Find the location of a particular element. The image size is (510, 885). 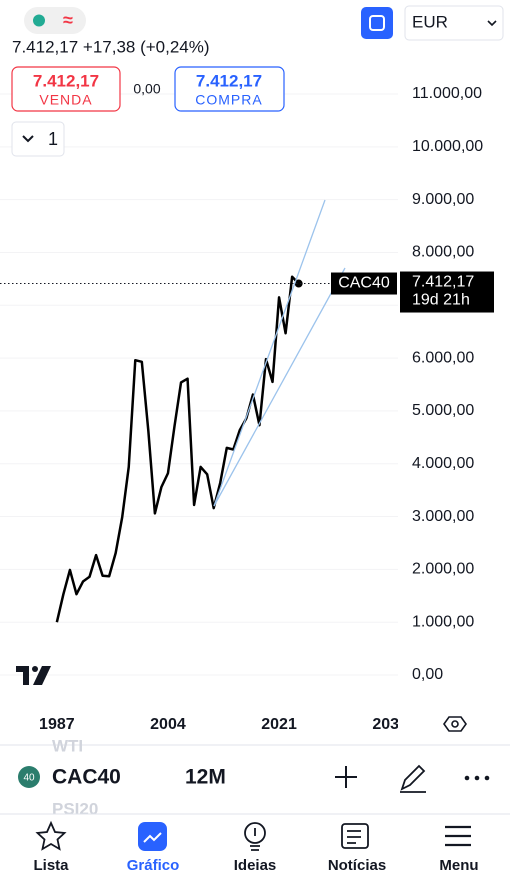

last-price-label: 7.412,17 is located at coordinates (443, 282).